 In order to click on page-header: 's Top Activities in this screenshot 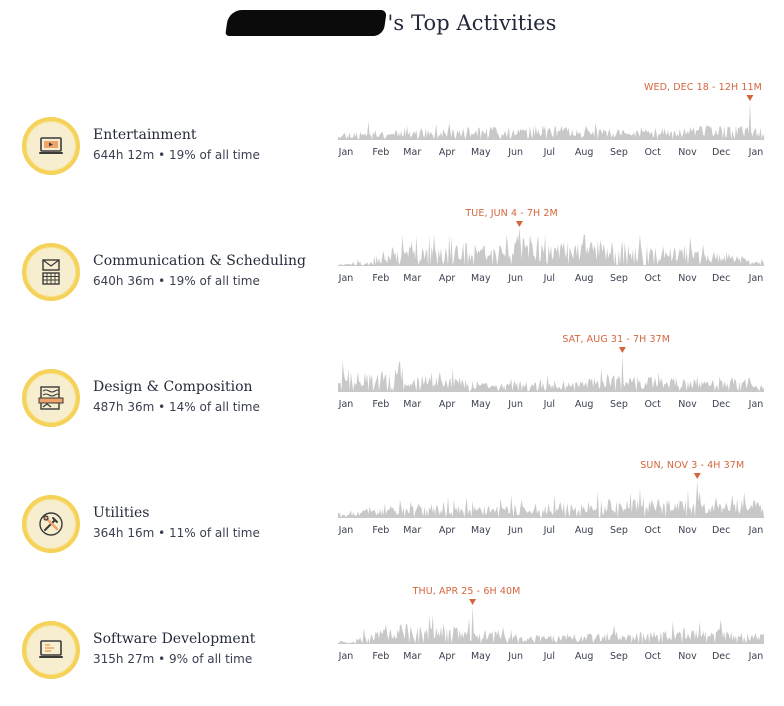, I will do `click(392, 23)`.